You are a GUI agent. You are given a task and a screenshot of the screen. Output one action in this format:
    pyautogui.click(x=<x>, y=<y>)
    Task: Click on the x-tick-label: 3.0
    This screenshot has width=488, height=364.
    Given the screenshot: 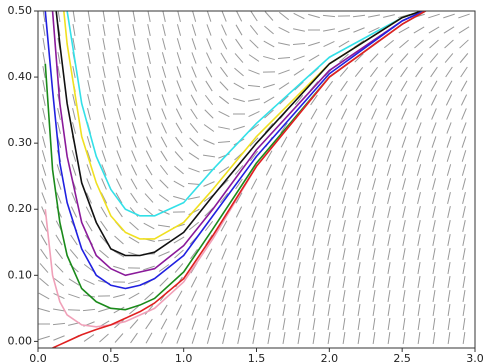 What is the action you would take?
    pyautogui.click(x=475, y=358)
    